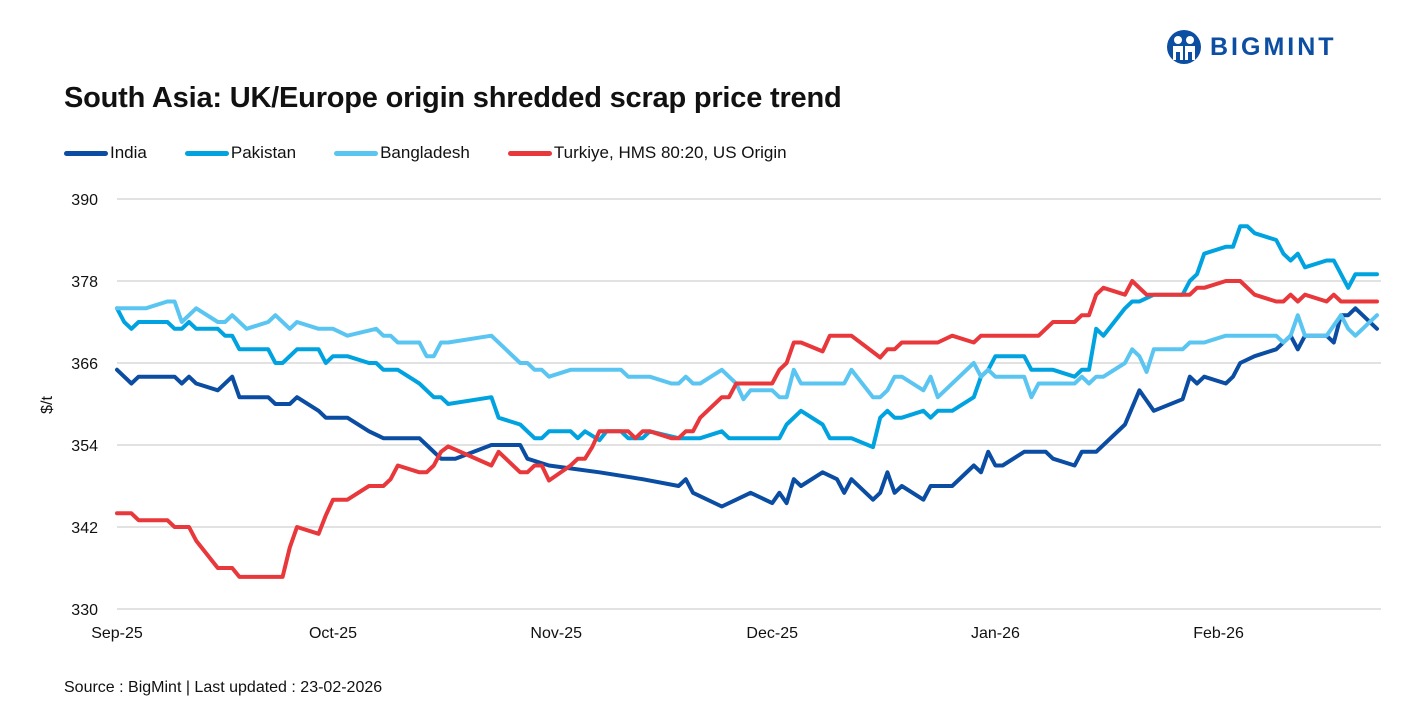  I want to click on legend-item-india: India, so click(105, 153).